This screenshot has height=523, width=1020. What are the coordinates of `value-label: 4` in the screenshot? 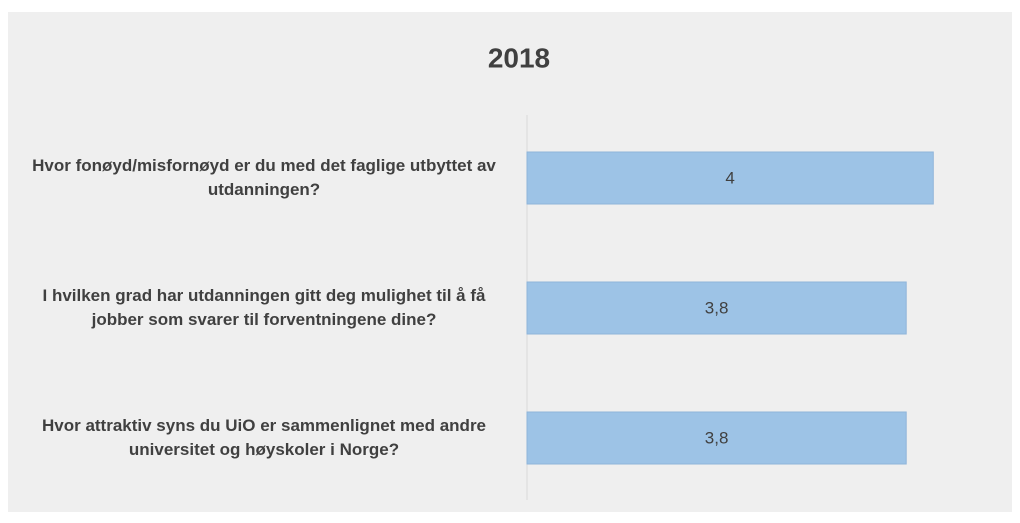 It's located at (729, 177).